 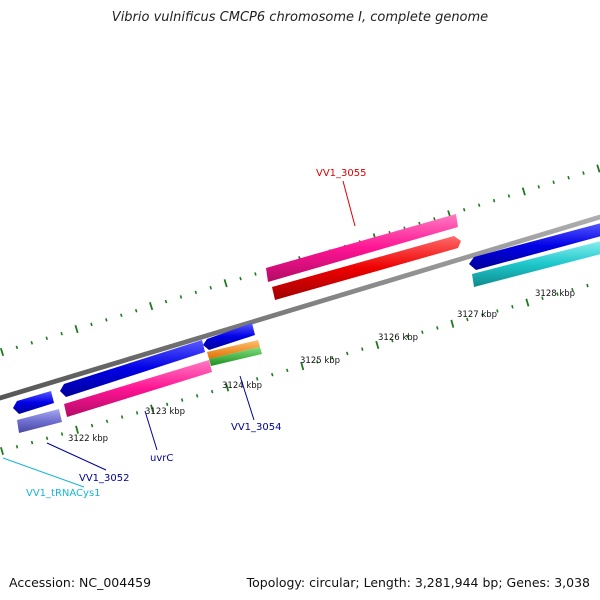 What do you see at coordinates (39, 421) in the screenshot?
I see `gene-purple-trna` at bounding box center [39, 421].